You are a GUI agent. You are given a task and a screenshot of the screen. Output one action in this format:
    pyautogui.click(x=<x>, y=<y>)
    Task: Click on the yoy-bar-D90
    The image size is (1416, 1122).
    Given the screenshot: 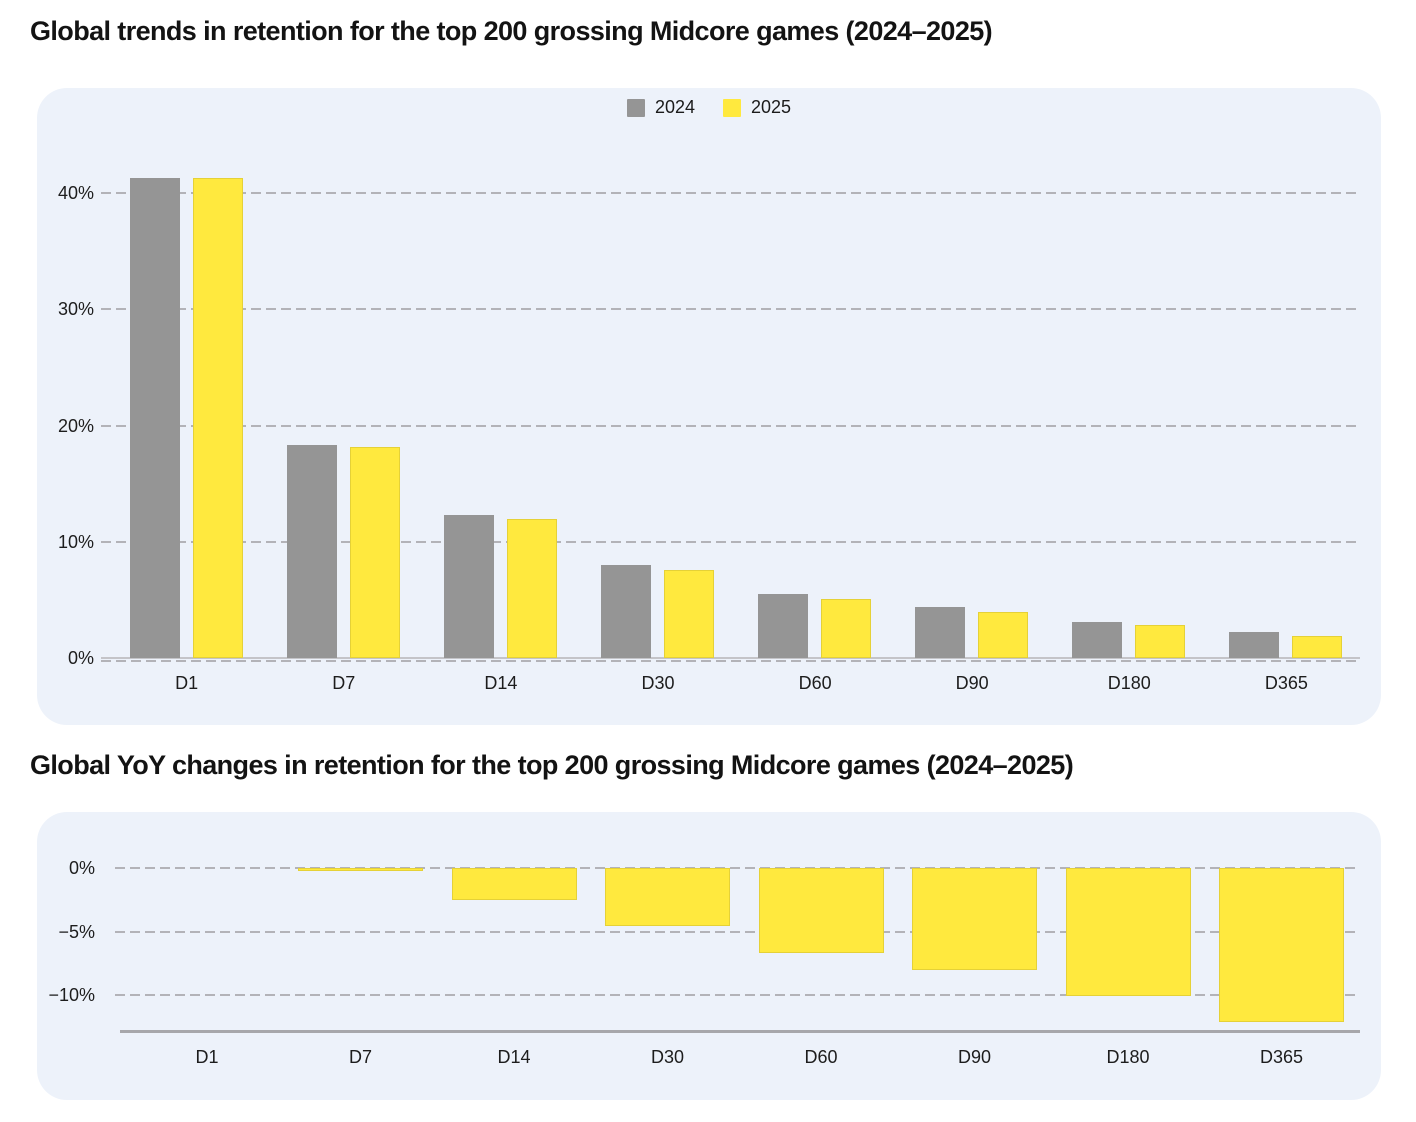 What is the action you would take?
    pyautogui.click(x=974, y=919)
    